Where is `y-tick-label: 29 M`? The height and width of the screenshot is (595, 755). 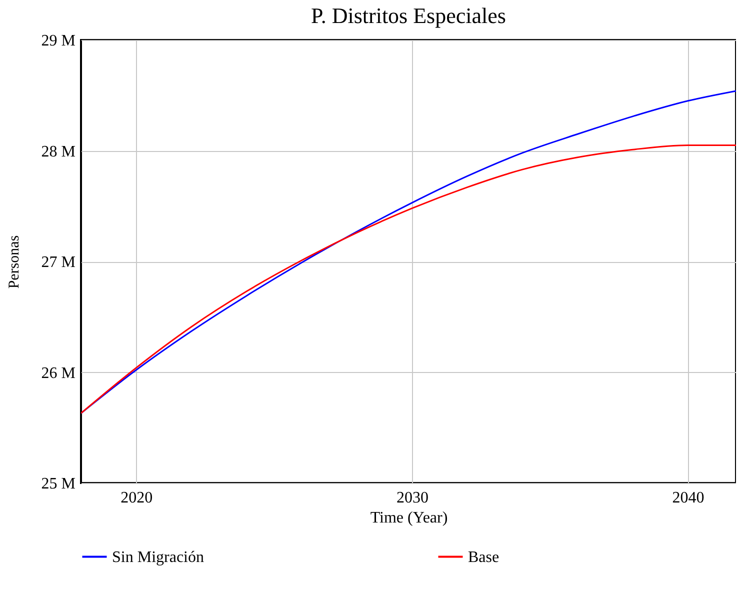
y-tick-label: 29 M is located at coordinates (58, 41).